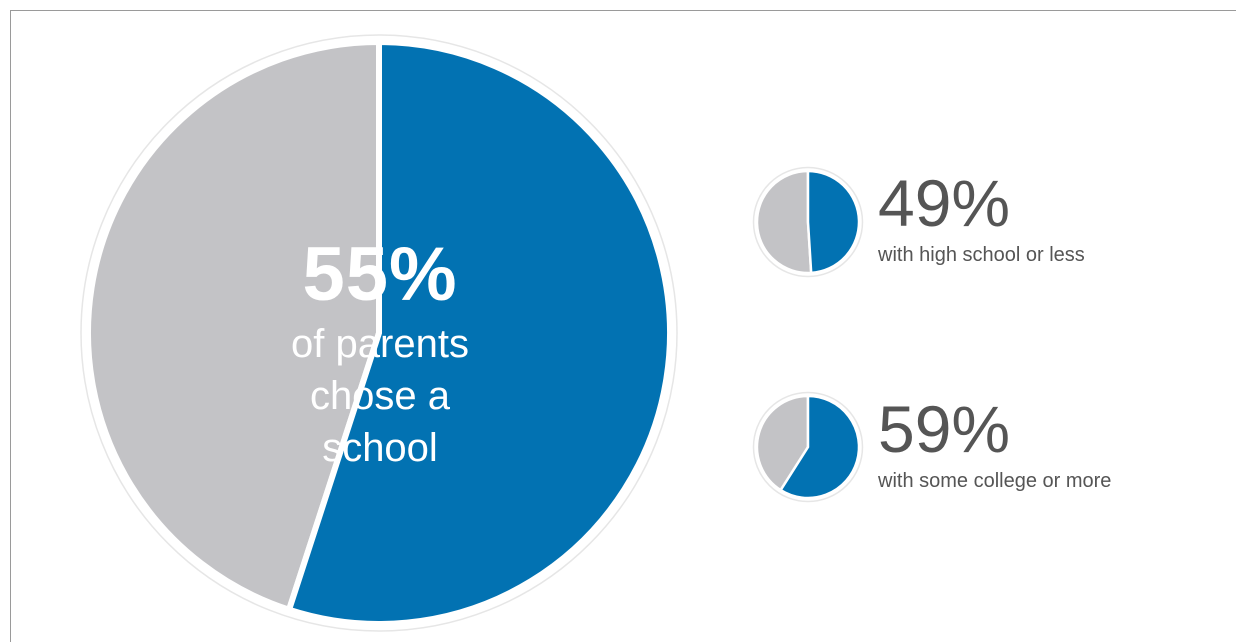  I want to click on some-college-stat: 59% with some college or more, so click(994, 444).